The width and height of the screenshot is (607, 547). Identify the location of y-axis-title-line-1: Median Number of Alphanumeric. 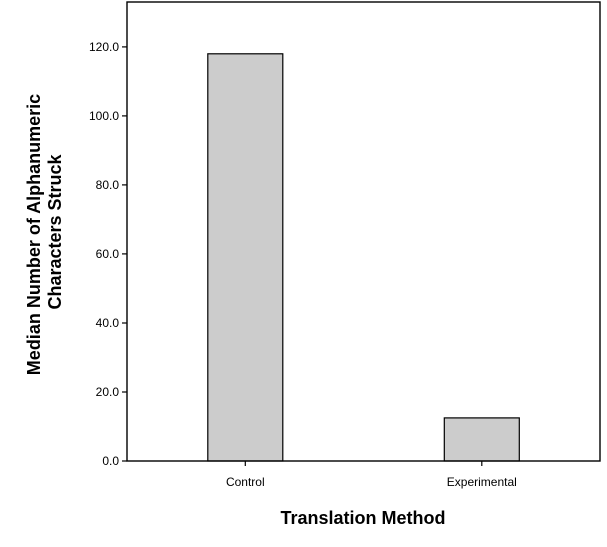
(34, 234).